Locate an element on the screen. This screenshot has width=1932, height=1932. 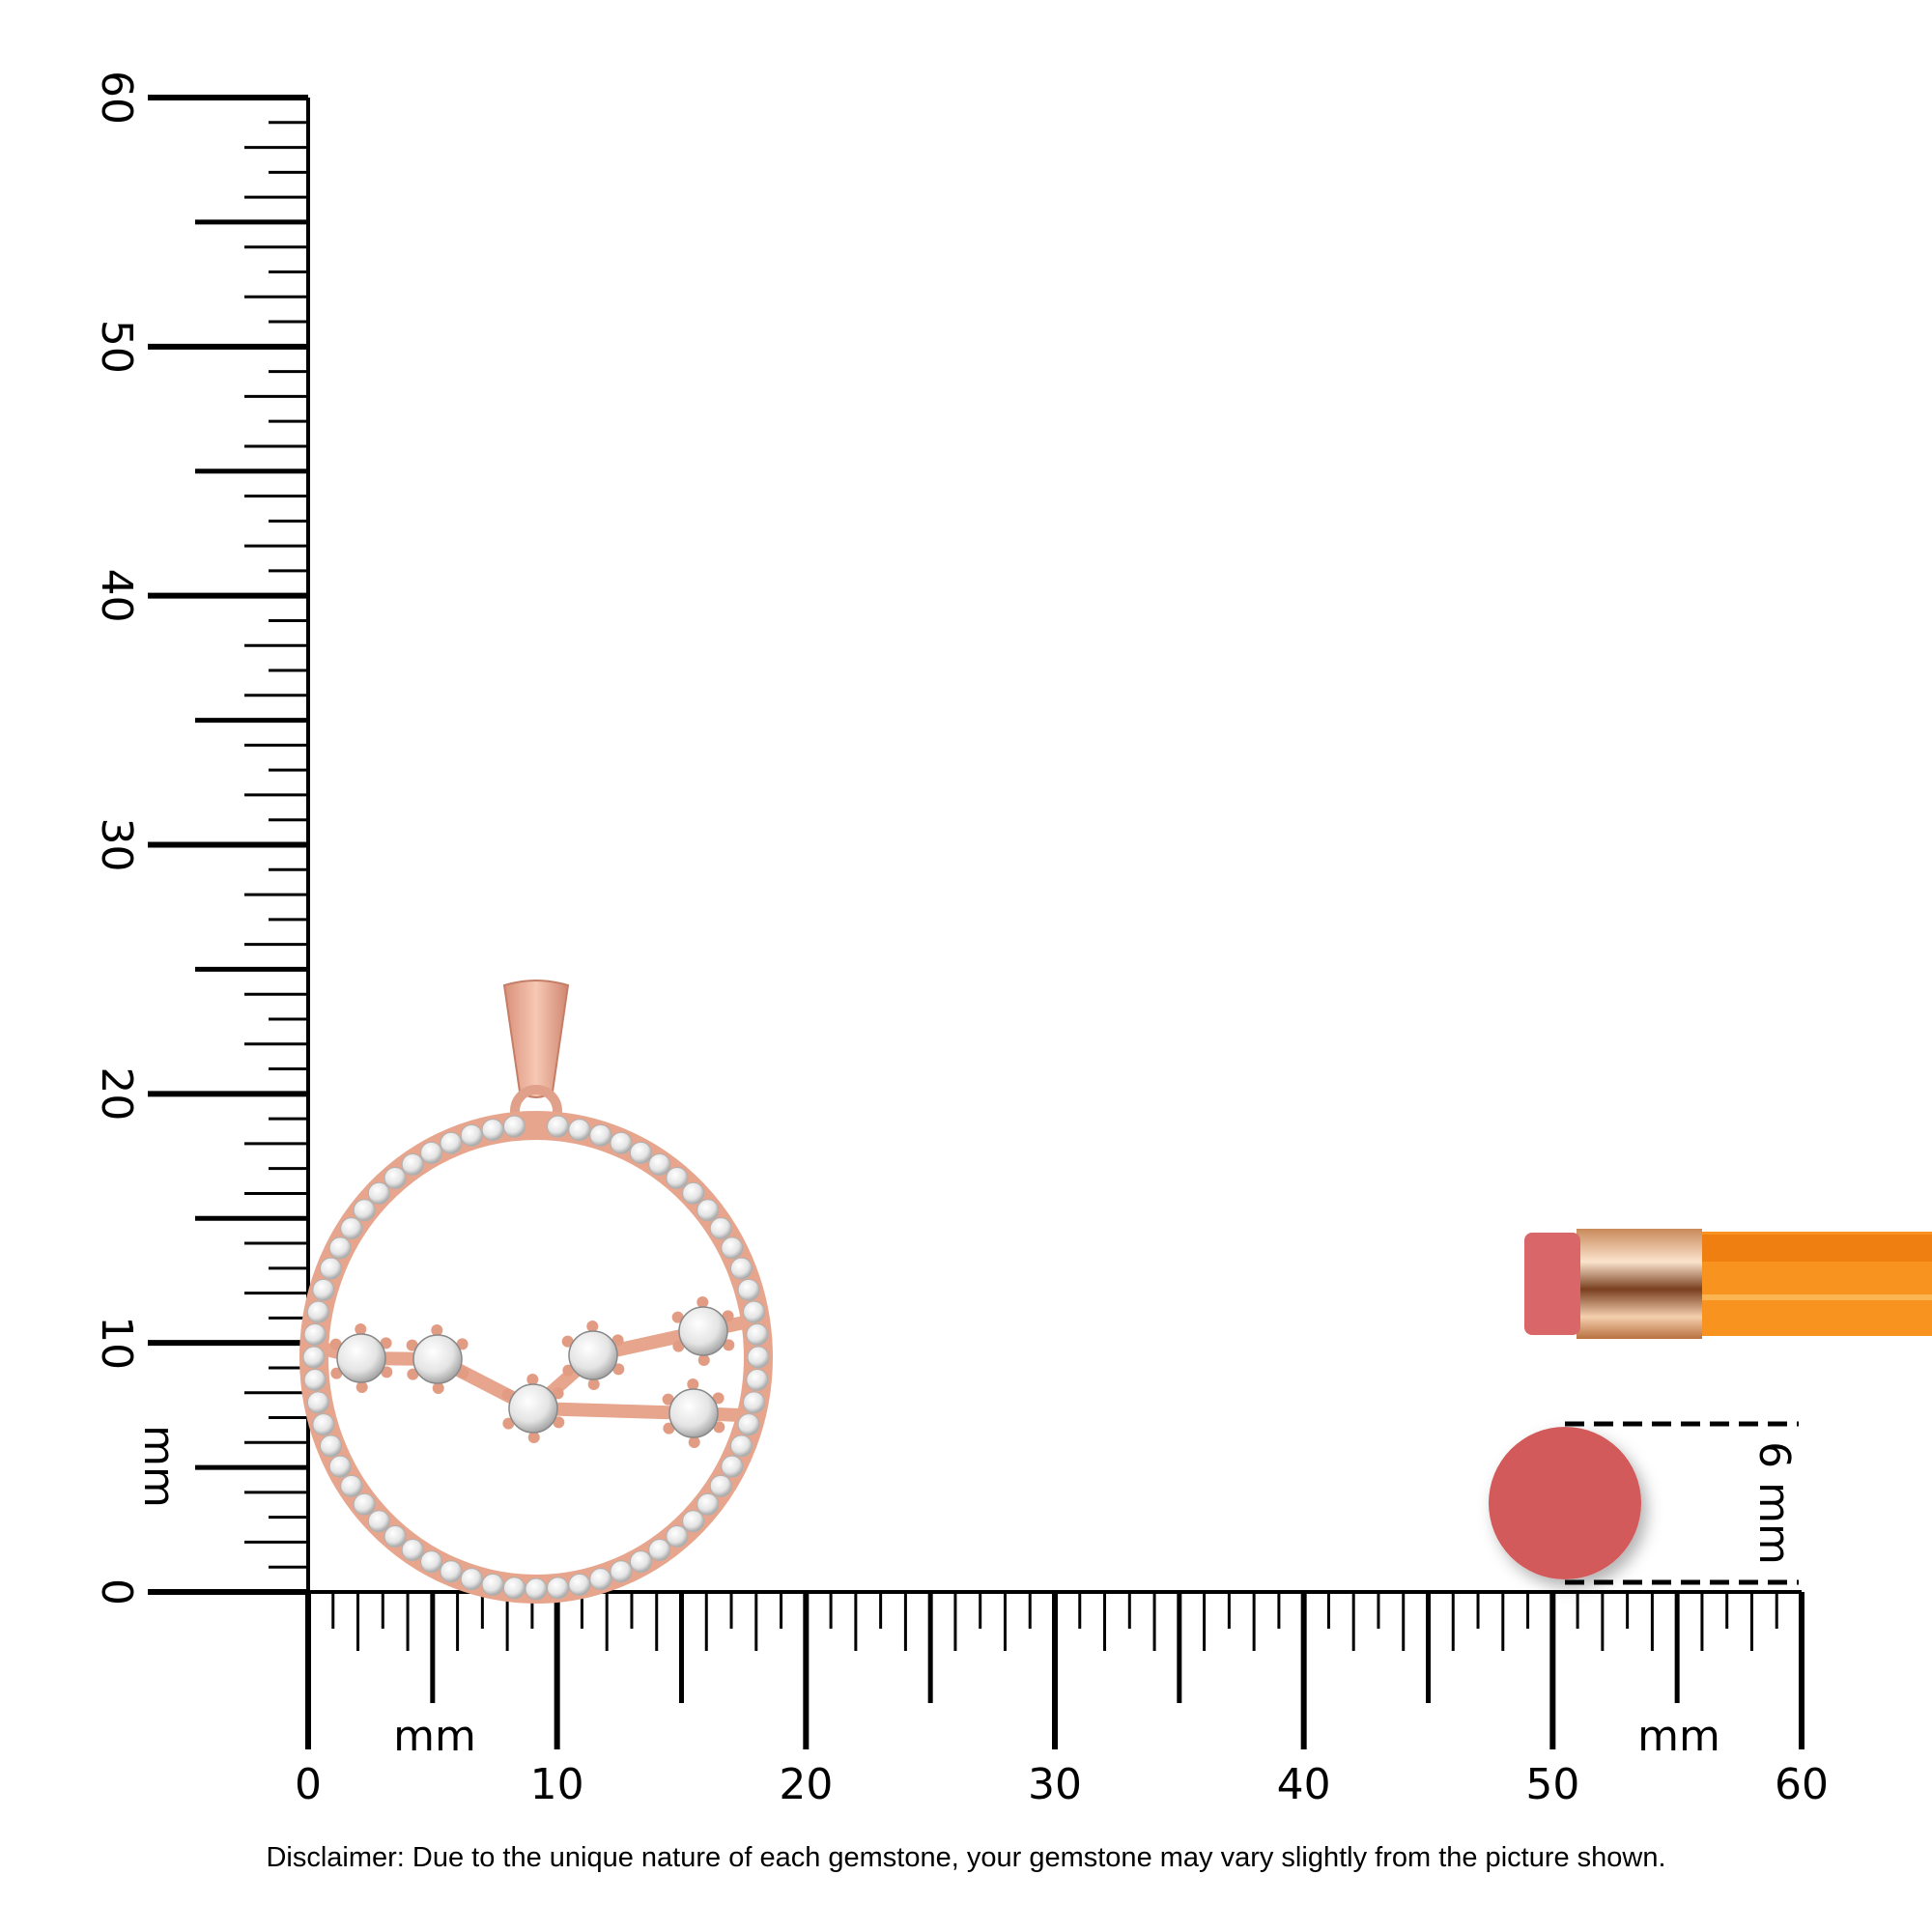
vertical-ruler-label: 0 is located at coordinates (116, 1591).